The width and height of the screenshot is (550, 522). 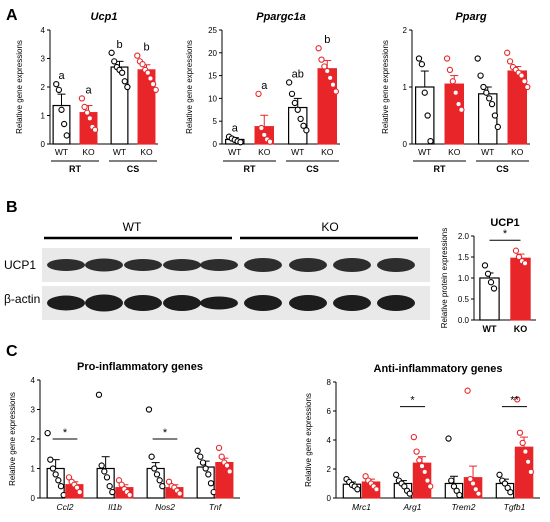 What do you see at coordinates (264, 152) in the screenshot?
I see `x-tick-label: KO` at bounding box center [264, 152].